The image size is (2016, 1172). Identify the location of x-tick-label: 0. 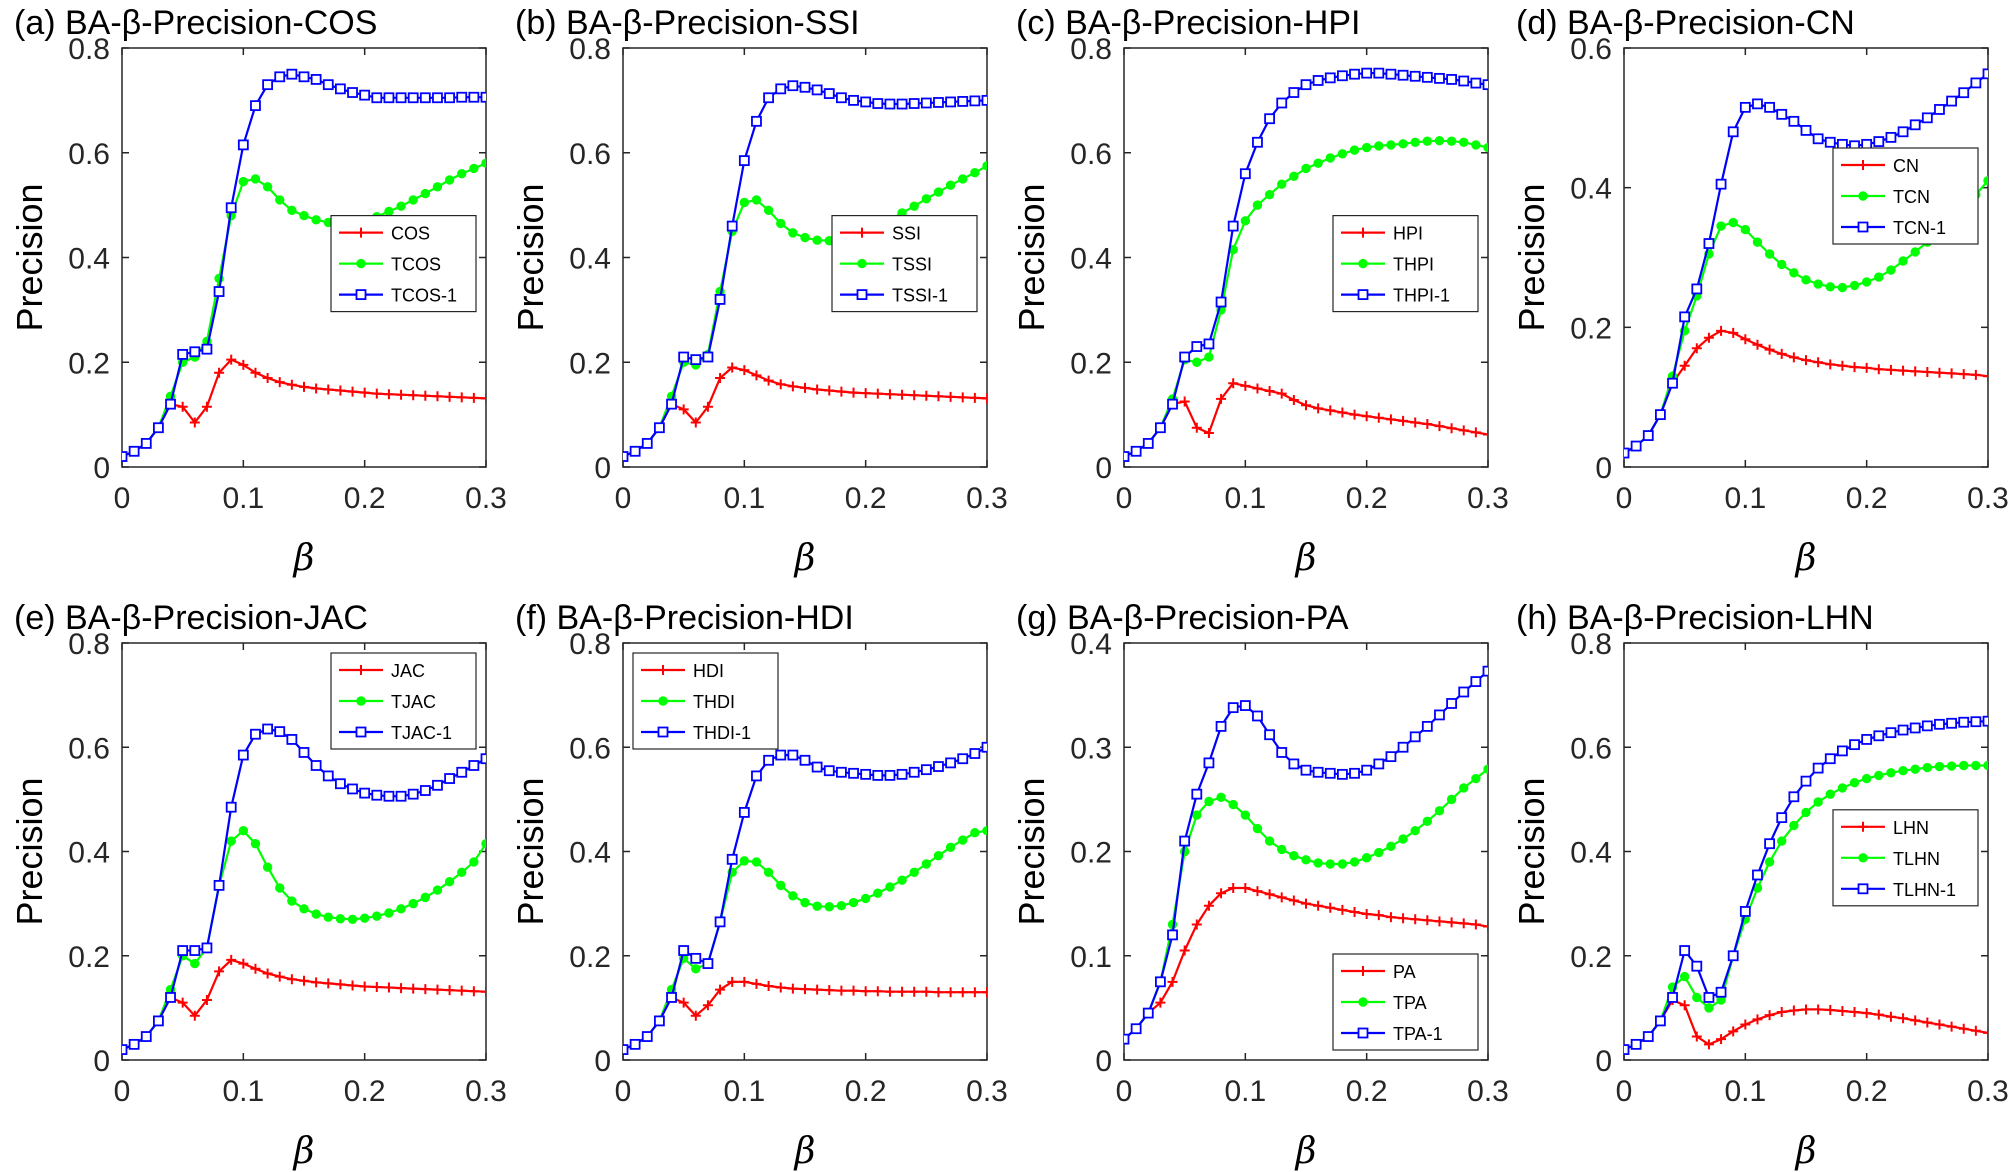
(1624, 498).